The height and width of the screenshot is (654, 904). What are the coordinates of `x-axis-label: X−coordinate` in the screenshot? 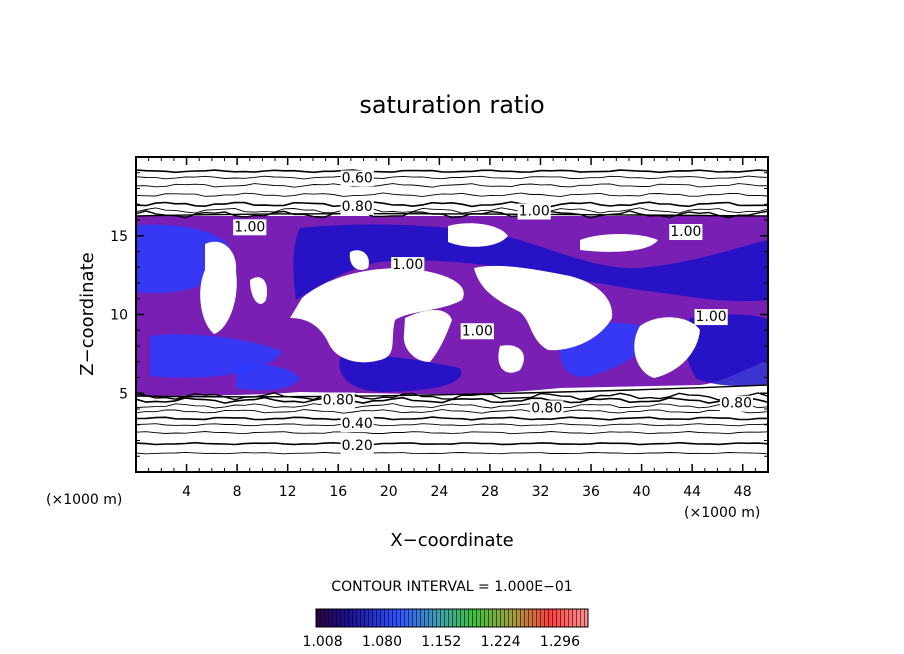 It's located at (451, 540).